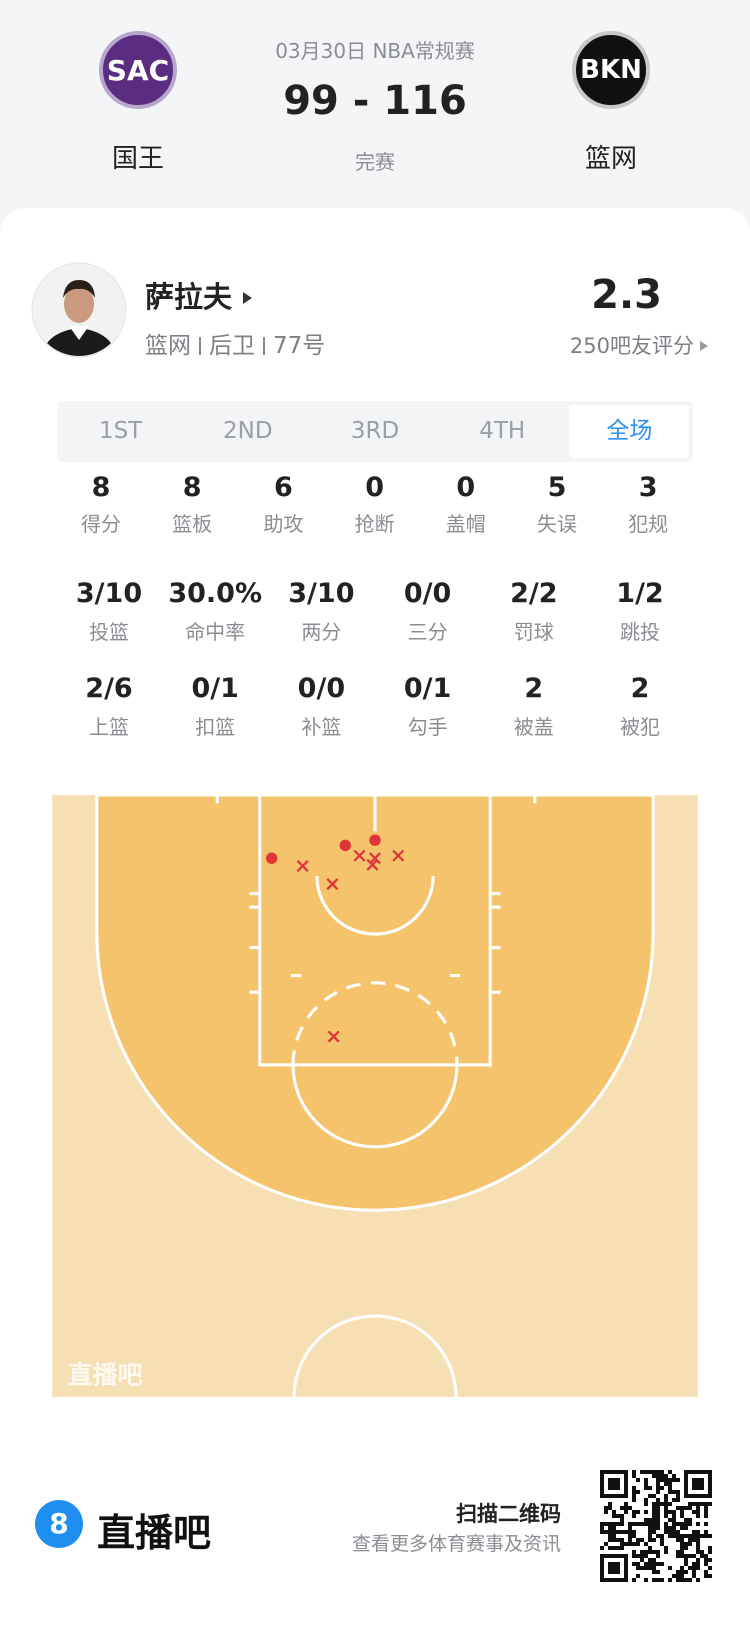 This screenshot has width=750, height=1629. What do you see at coordinates (427, 632) in the screenshot?
I see `stat-label: 三分` at bounding box center [427, 632].